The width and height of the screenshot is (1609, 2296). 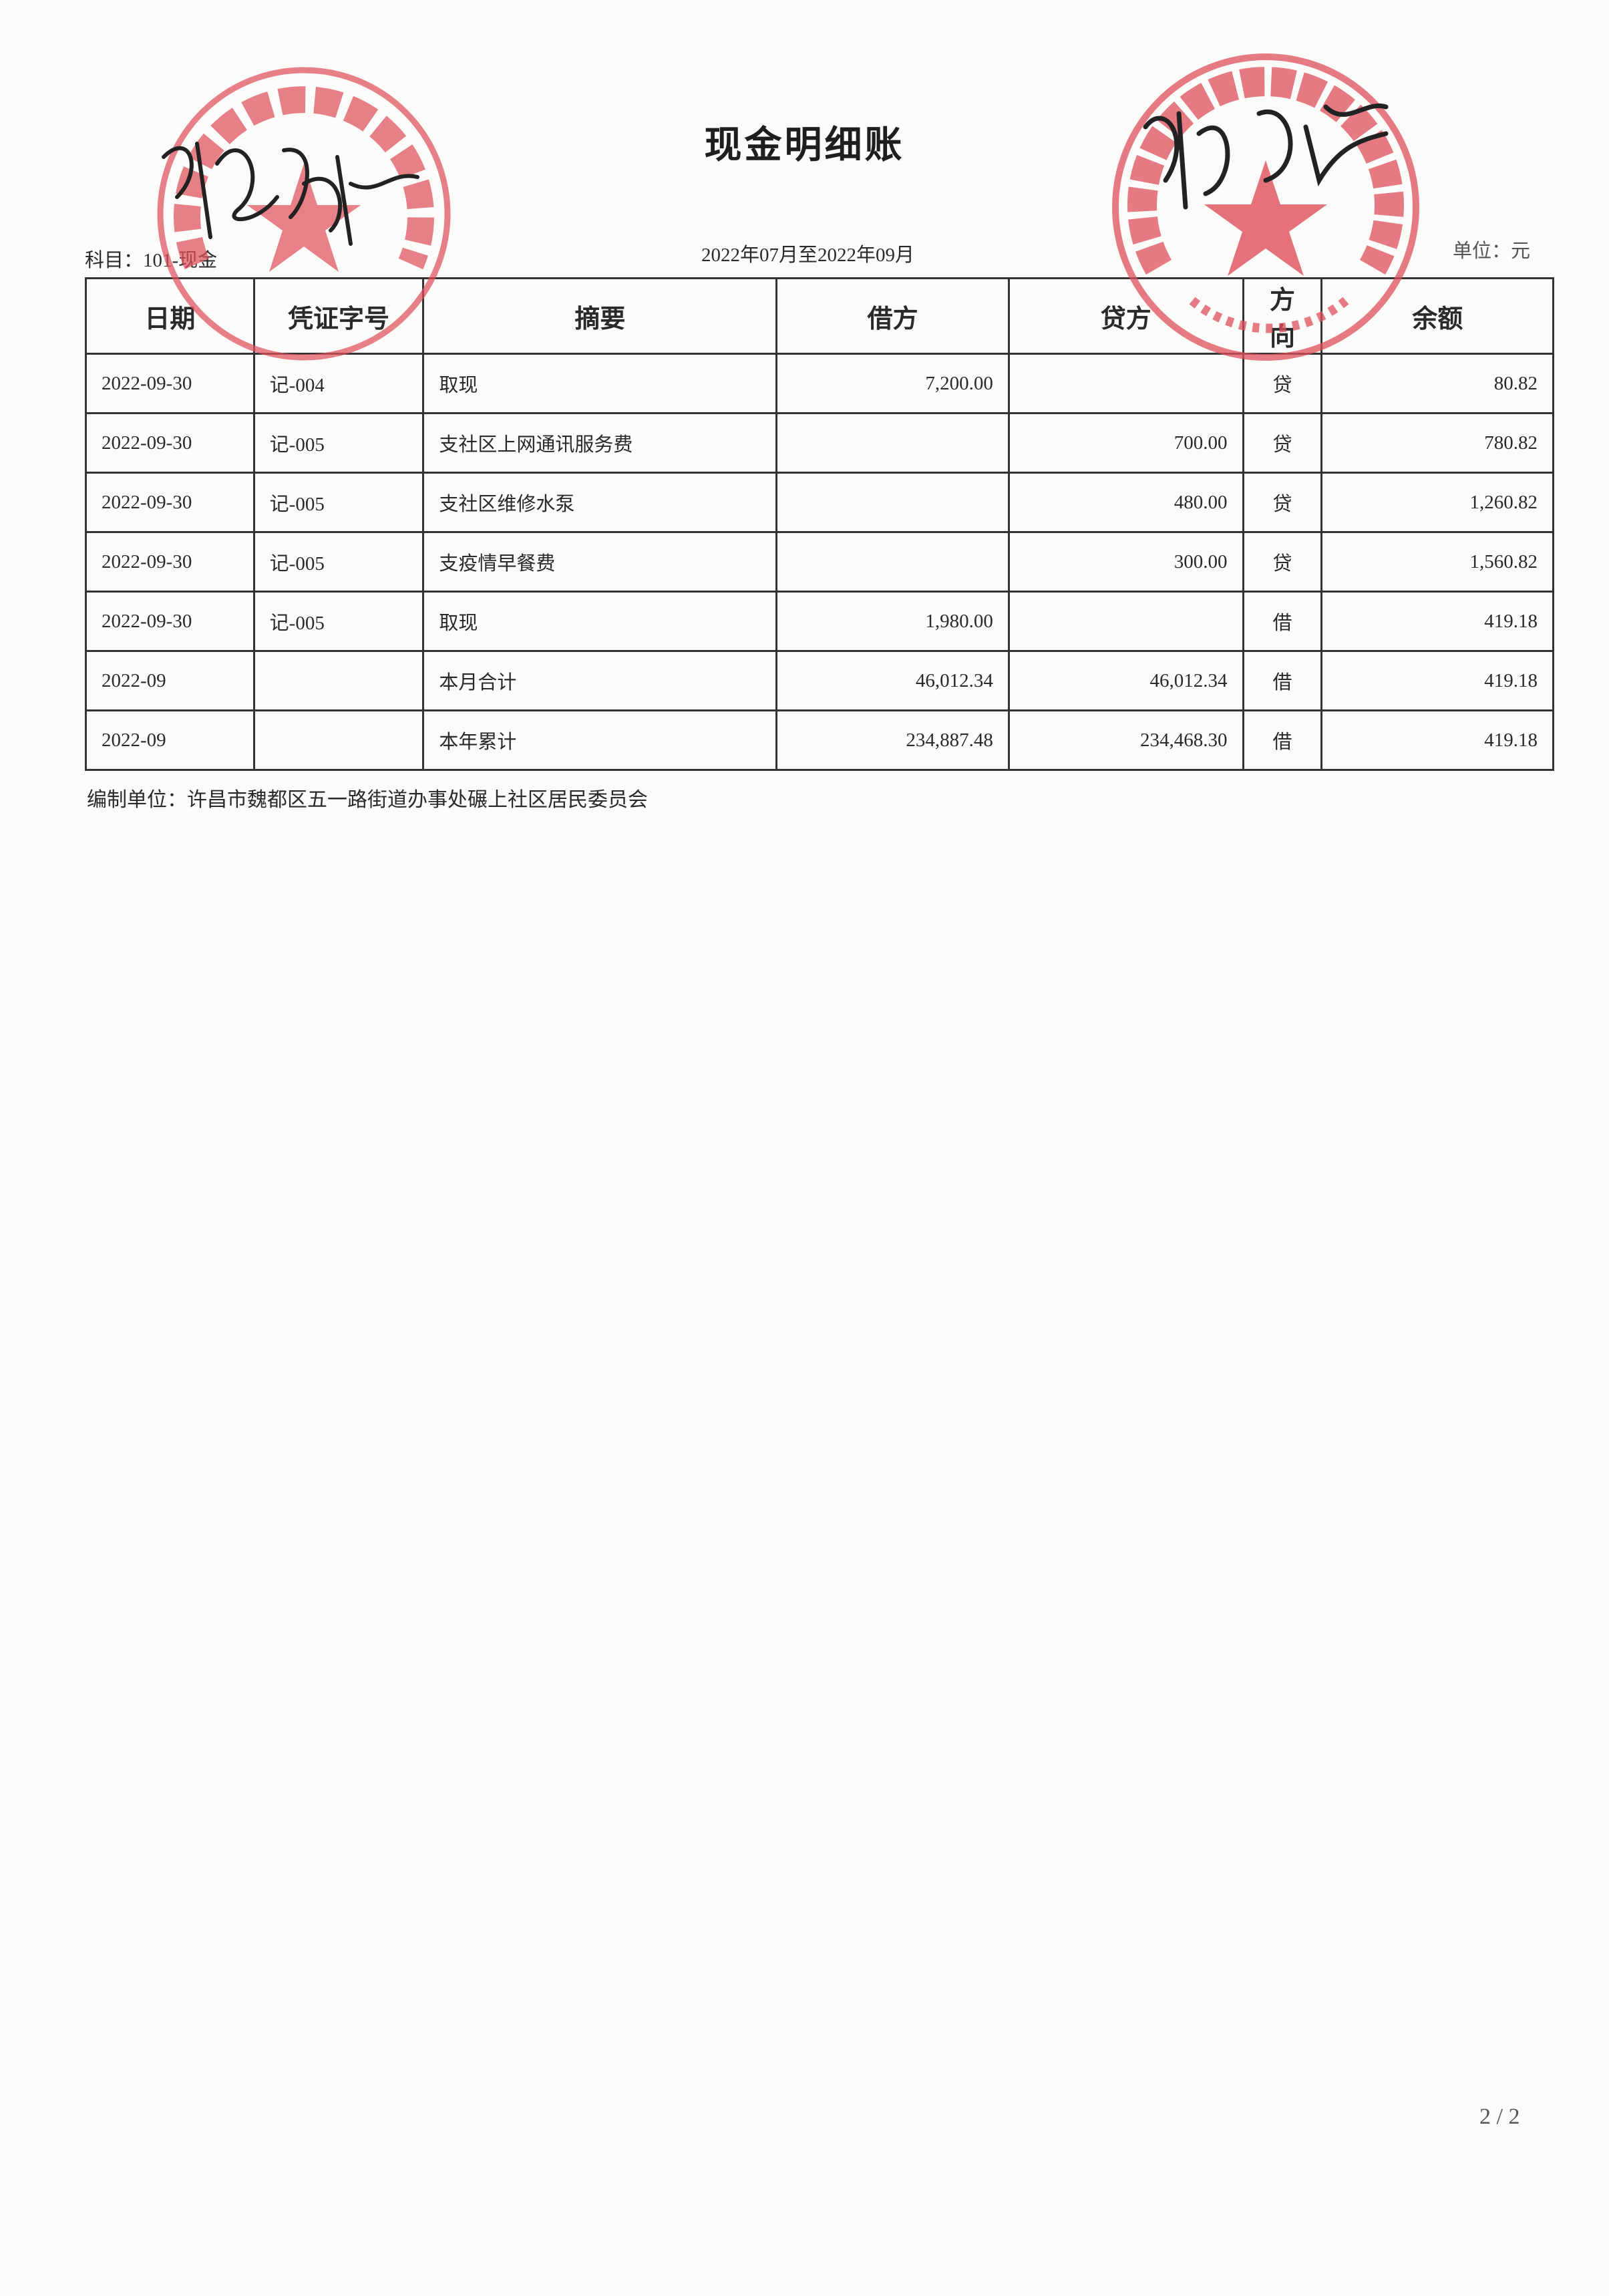 What do you see at coordinates (804, 145) in the screenshot?
I see `page-title: 现金明细账` at bounding box center [804, 145].